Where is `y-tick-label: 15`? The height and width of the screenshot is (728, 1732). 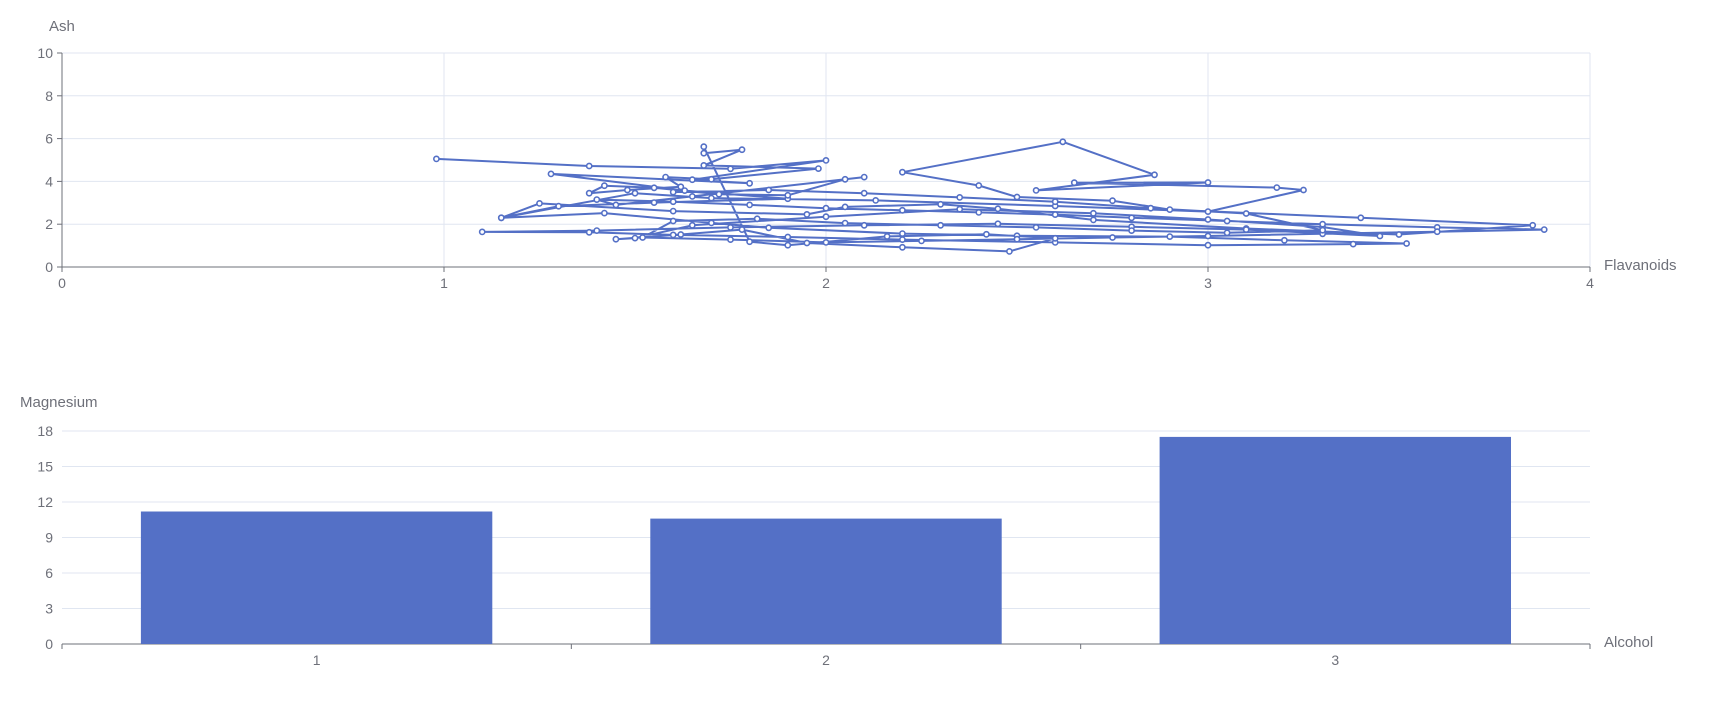 y-tick-label: 15 is located at coordinates (45, 467).